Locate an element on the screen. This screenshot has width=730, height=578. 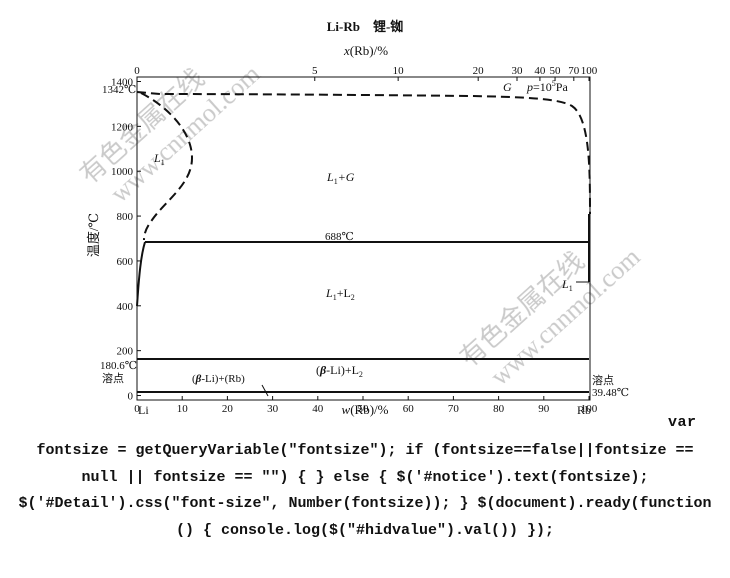
top-tick-label: 30 is located at coordinates (518, 71).